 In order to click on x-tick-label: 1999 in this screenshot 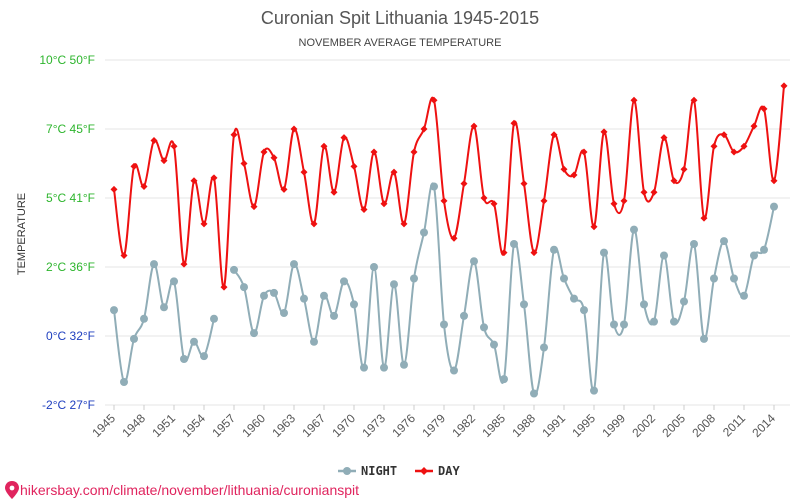, I will do `click(613, 425)`.